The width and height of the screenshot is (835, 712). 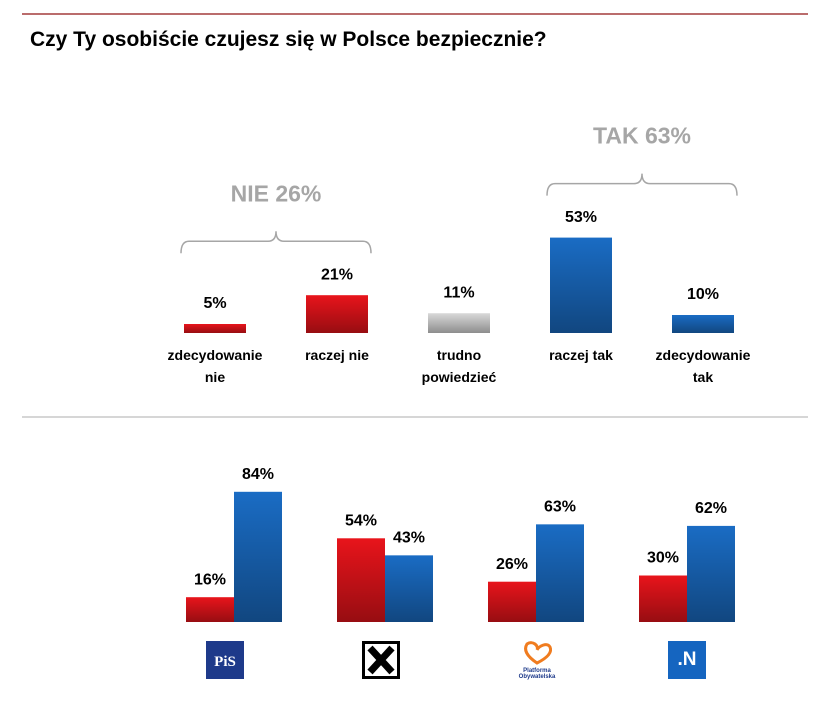 I want to click on value-label: 30%, so click(x=663, y=558).